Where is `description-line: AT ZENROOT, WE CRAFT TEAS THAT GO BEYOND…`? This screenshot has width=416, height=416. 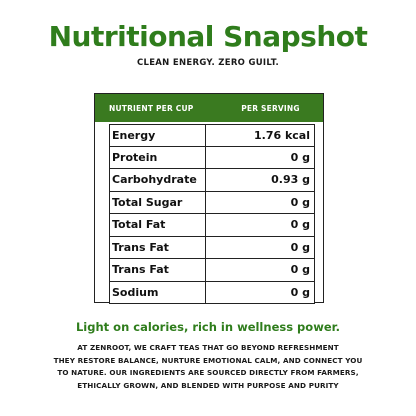 description-line: AT ZENROOT, WE CRAFT TEAS THAT GO BEYOND… is located at coordinates (208, 347).